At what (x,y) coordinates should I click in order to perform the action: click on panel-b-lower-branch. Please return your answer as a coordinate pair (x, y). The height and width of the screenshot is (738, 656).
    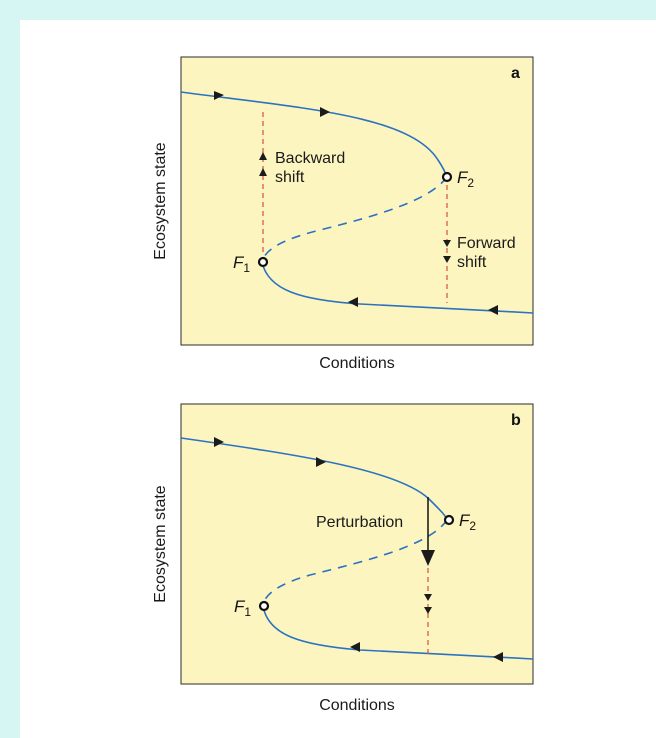
    Looking at the image, I should click on (398, 632).